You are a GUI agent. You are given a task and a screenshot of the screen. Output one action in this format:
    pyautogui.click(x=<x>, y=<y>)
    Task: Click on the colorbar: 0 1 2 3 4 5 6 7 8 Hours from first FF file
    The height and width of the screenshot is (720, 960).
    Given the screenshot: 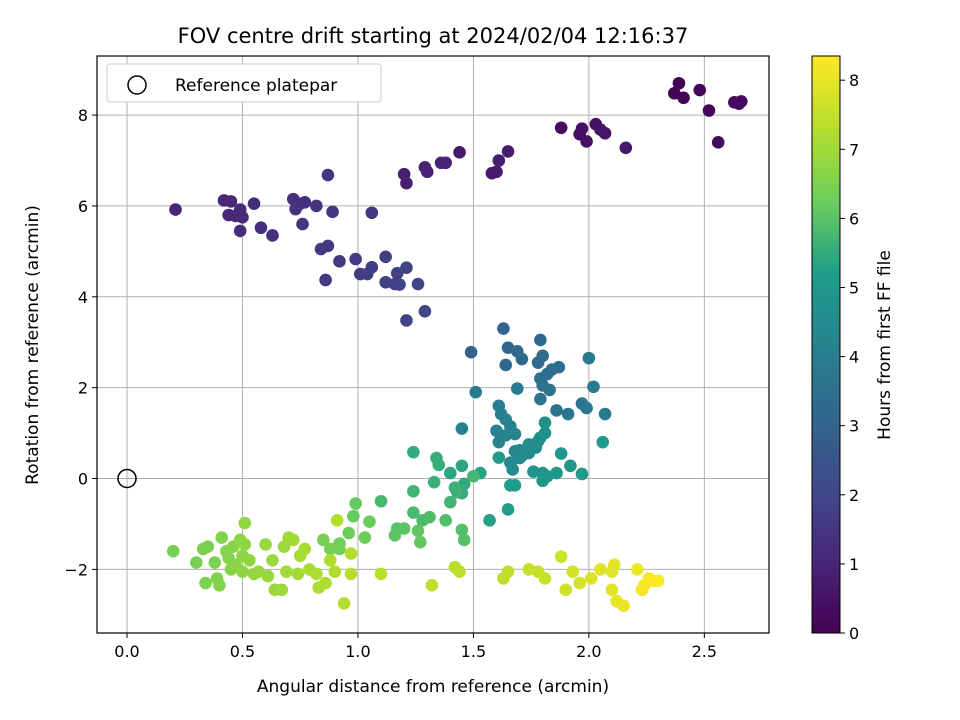 What is the action you would take?
    pyautogui.click(x=853, y=349)
    